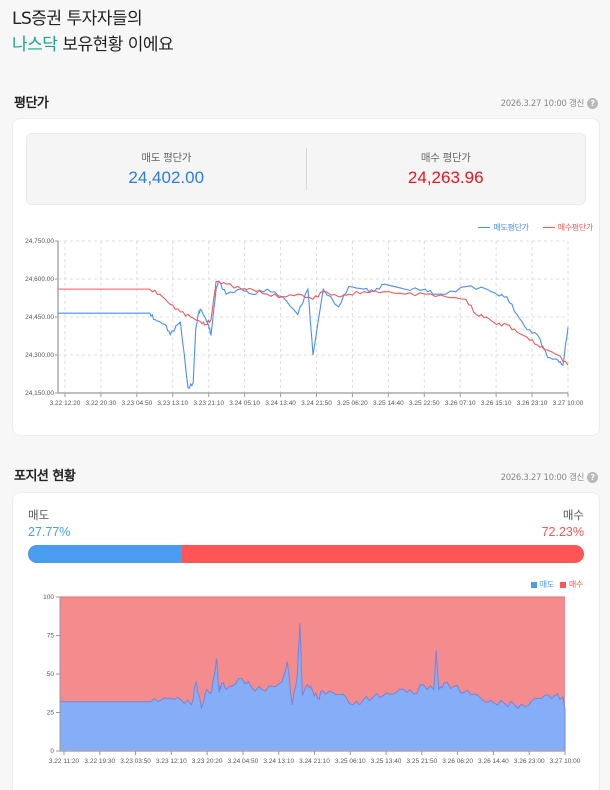 The width and height of the screenshot is (610, 790). What do you see at coordinates (532, 403) in the screenshot?
I see `svg-text: 3.26 23:10` at bounding box center [532, 403].